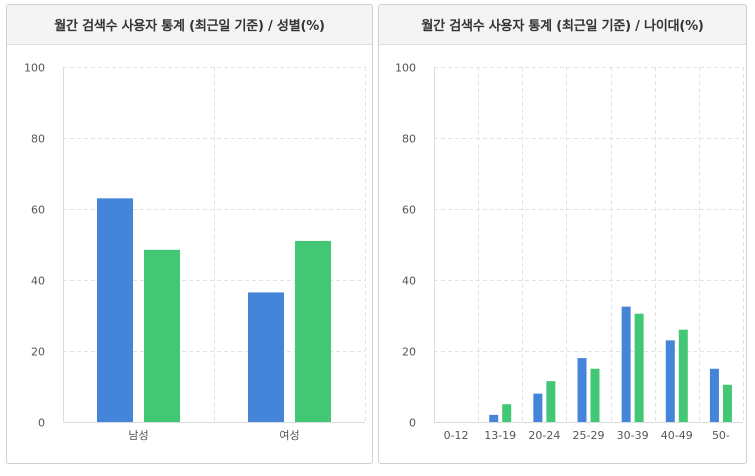  Describe the element at coordinates (38, 352) in the screenshot. I see `gender-y-tick-label: 20` at that location.